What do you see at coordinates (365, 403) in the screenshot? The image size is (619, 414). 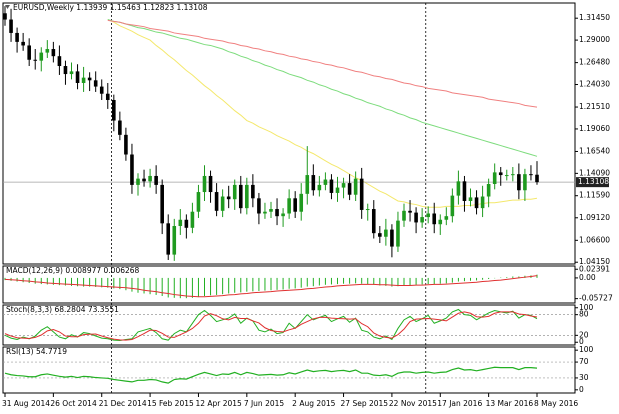 I see `x-tick-label: 27 Sep 2015` at bounding box center [365, 403].